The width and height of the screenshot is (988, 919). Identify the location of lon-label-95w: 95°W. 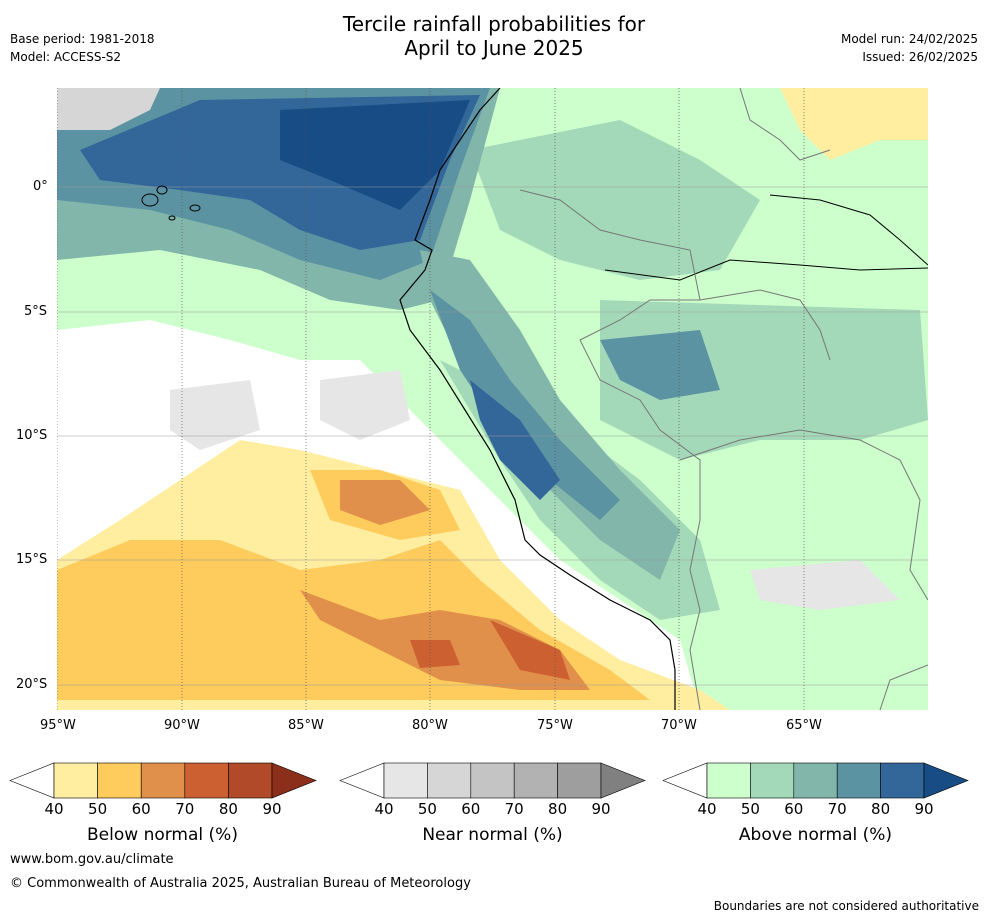
(58, 725).